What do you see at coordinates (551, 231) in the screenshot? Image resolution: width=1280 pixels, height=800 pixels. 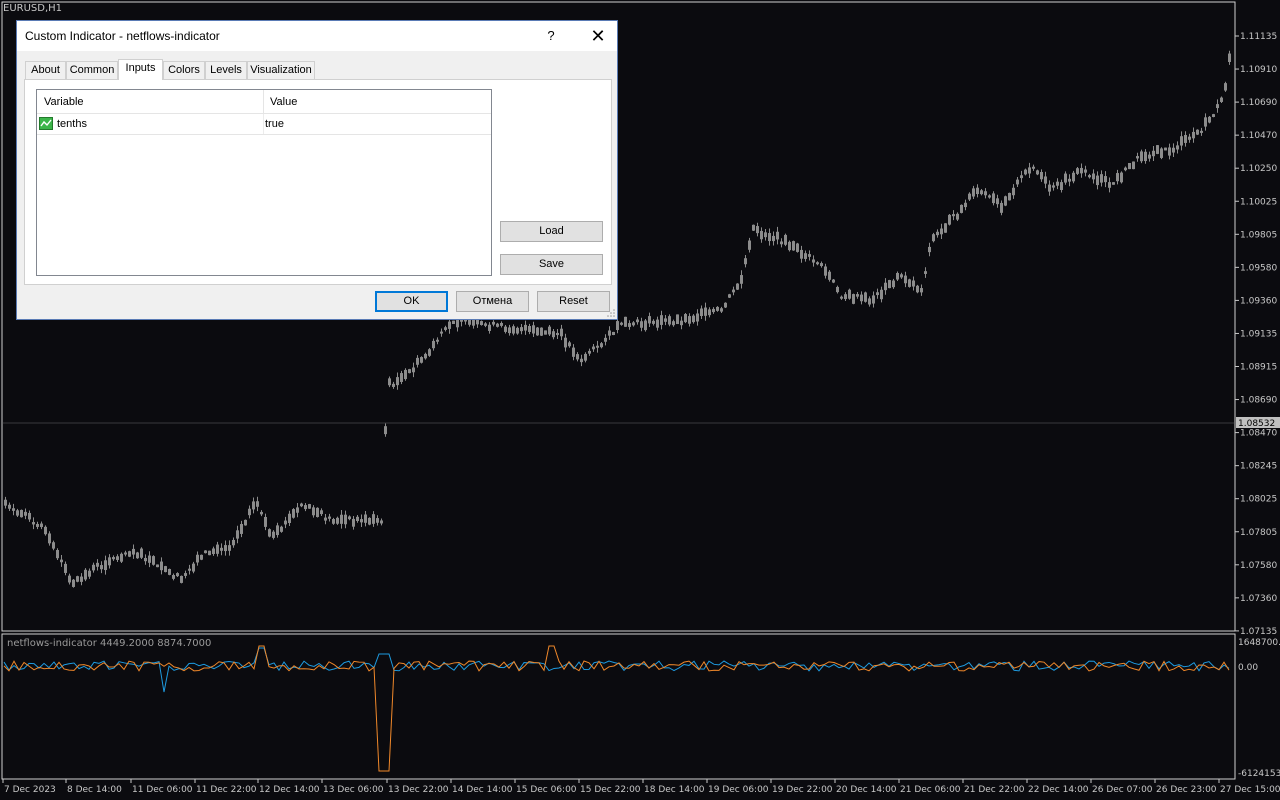 I see `load-button: Load` at bounding box center [551, 231].